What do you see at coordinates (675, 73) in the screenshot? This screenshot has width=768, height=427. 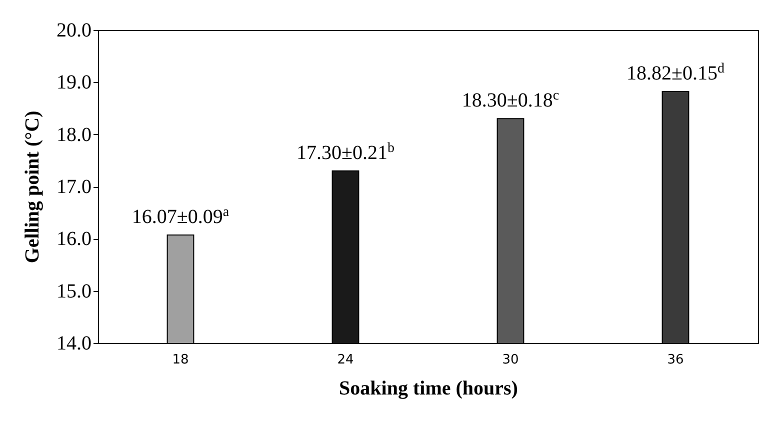 I see `data-label: 18.82±0.15$^{d}$` at bounding box center [675, 73].